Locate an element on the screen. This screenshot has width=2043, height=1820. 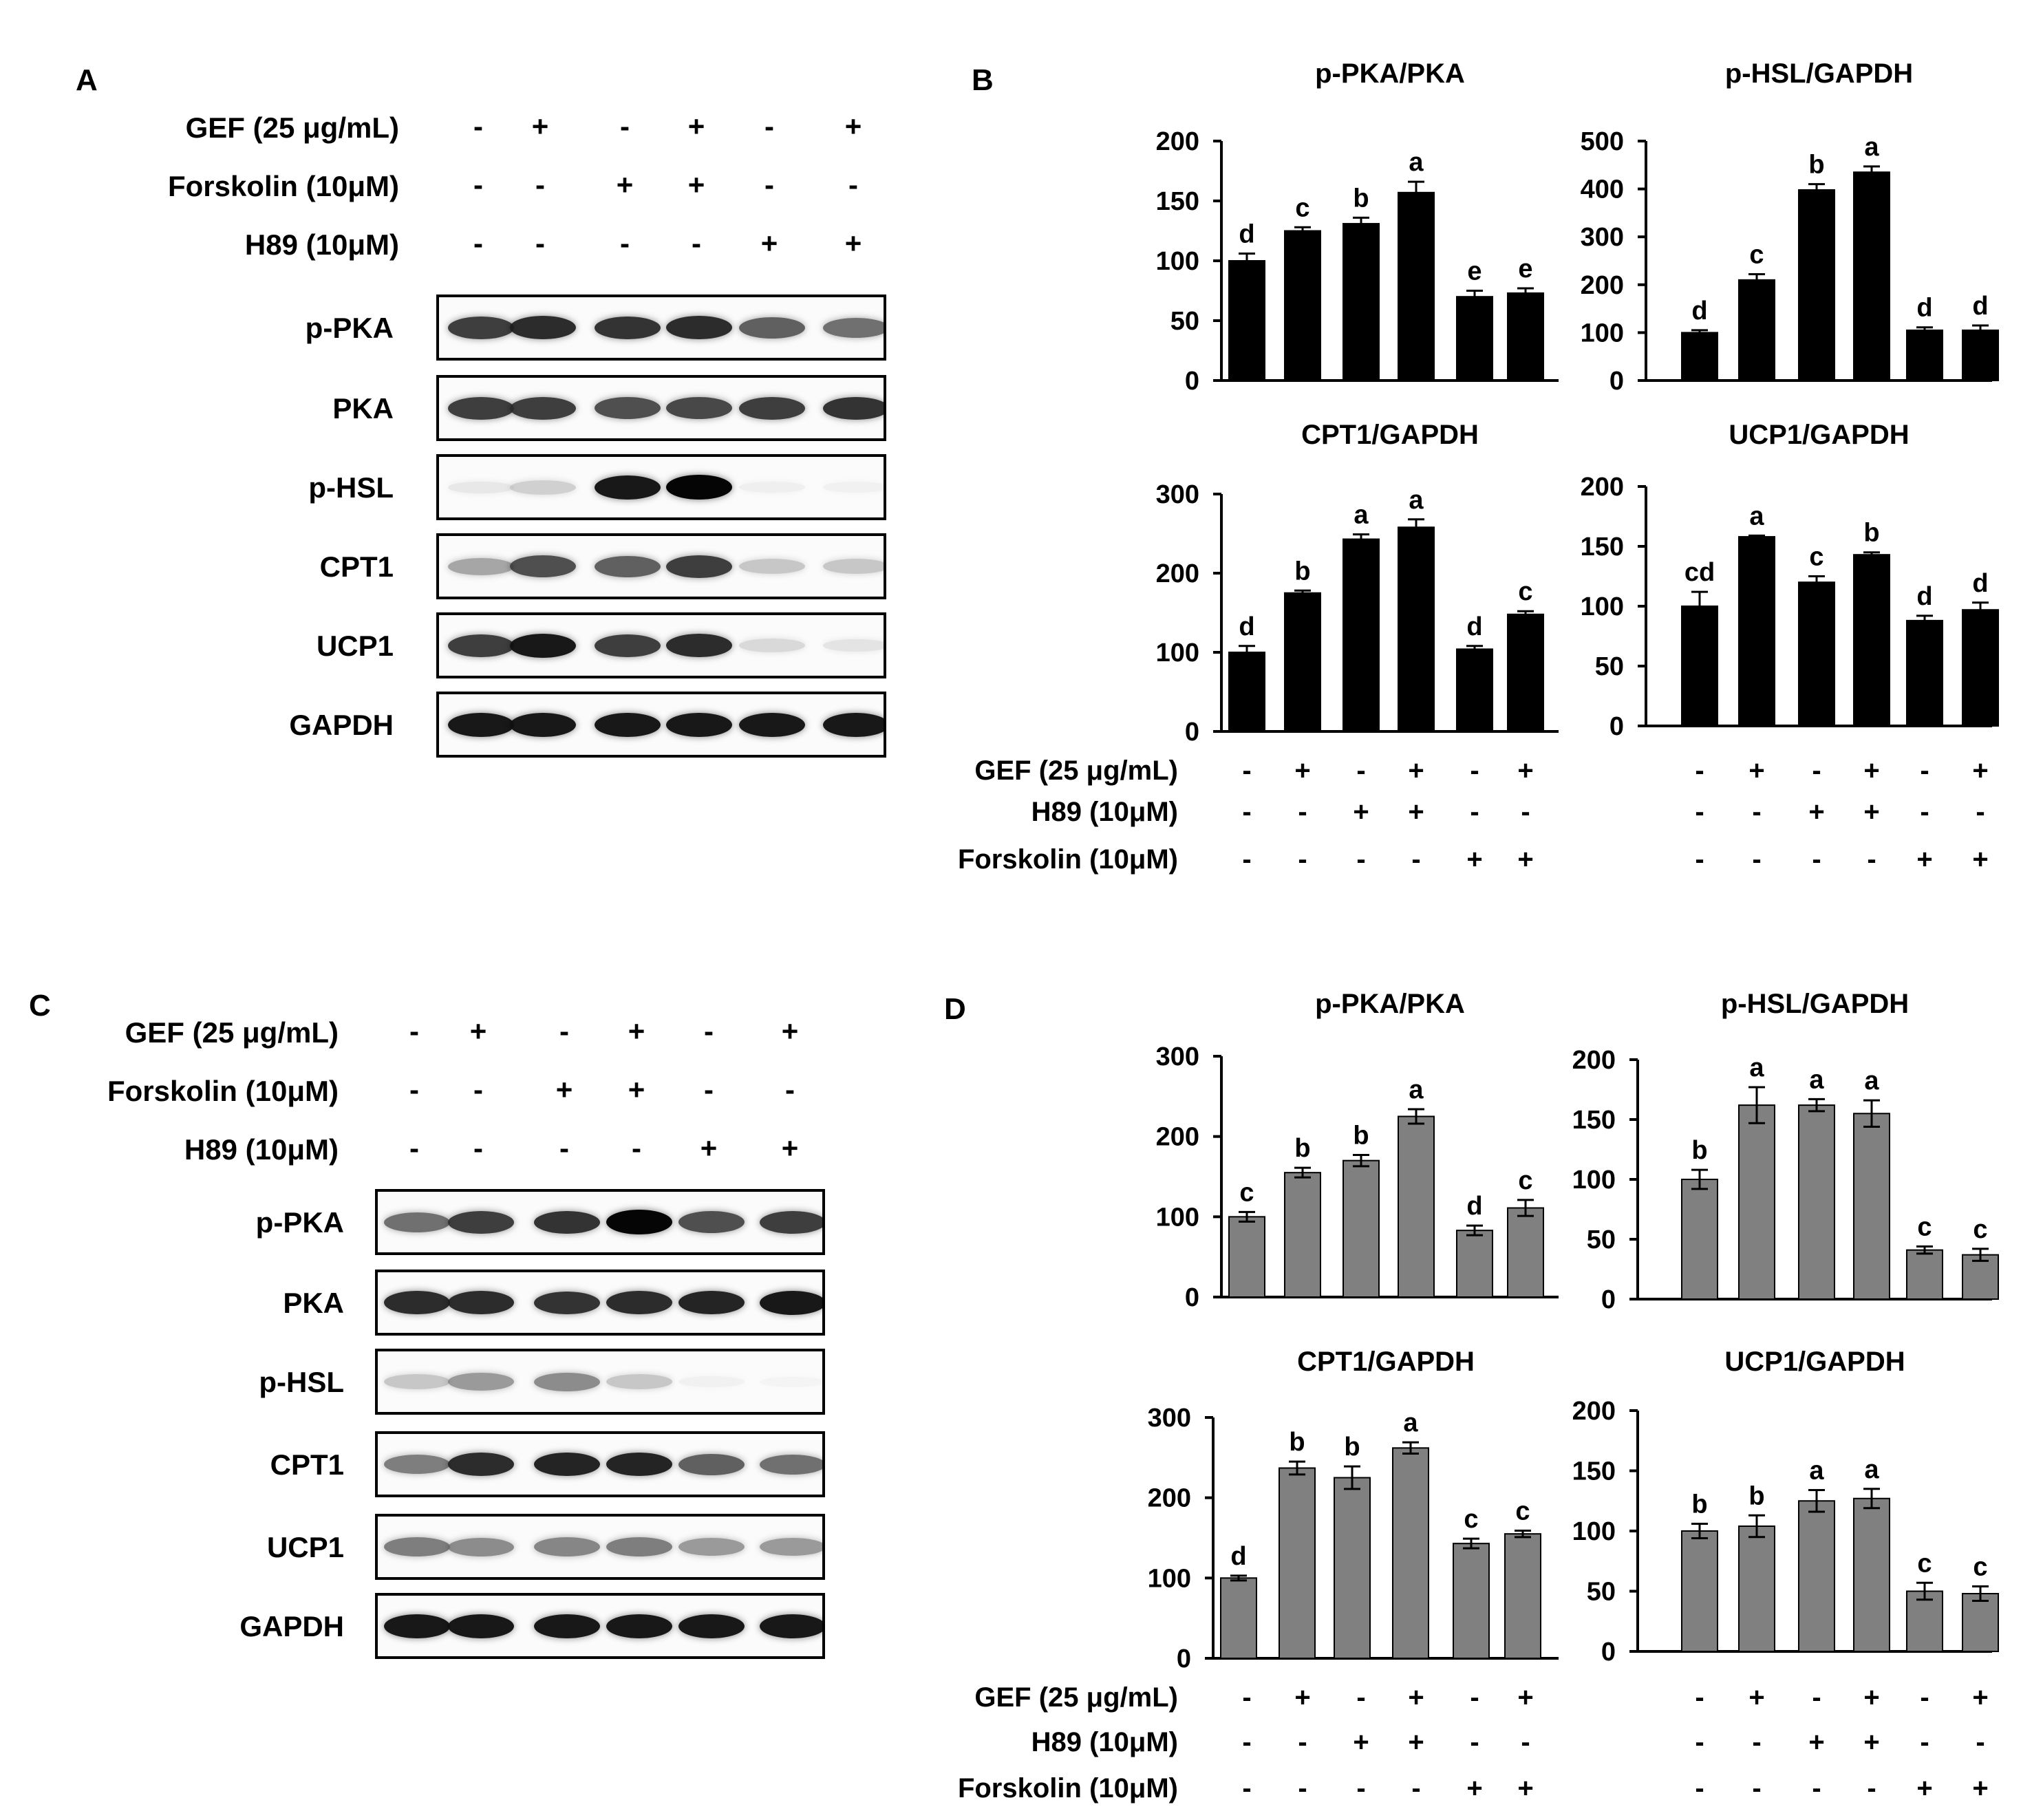
treatment-label: Forskolin (10μM) is located at coordinates (283, 186).